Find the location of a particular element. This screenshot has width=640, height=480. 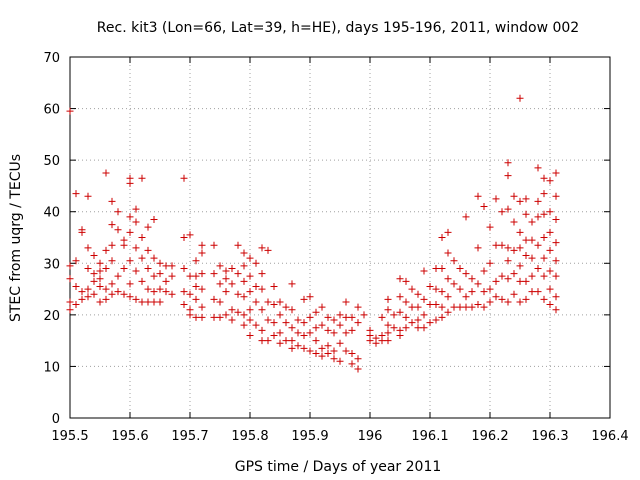

x-tick-label: 196 is located at coordinates (370, 436).